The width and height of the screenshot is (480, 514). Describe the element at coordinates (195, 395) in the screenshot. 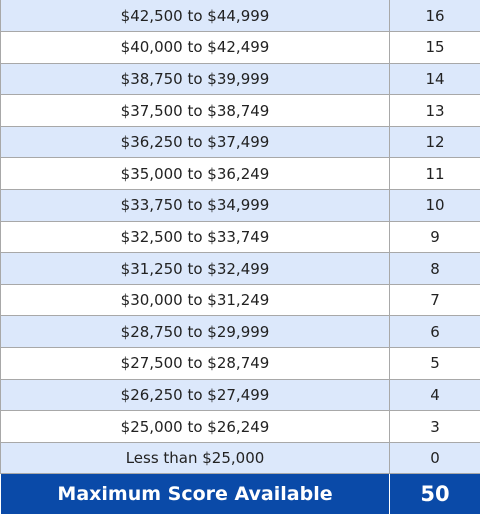

I see `income-range-cell: $26,250 to $27,499` at that location.